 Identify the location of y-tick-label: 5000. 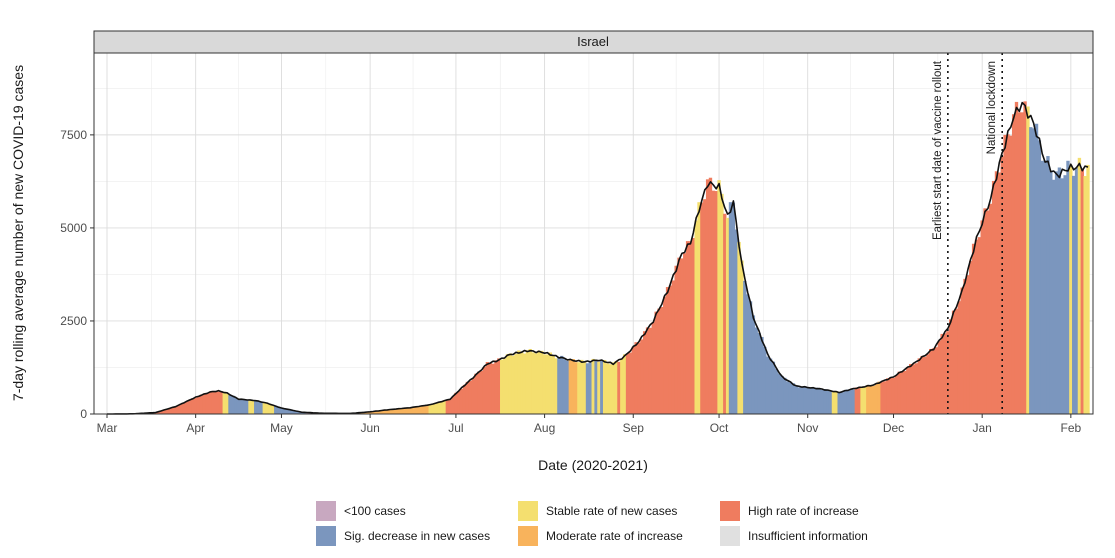
(73, 228).